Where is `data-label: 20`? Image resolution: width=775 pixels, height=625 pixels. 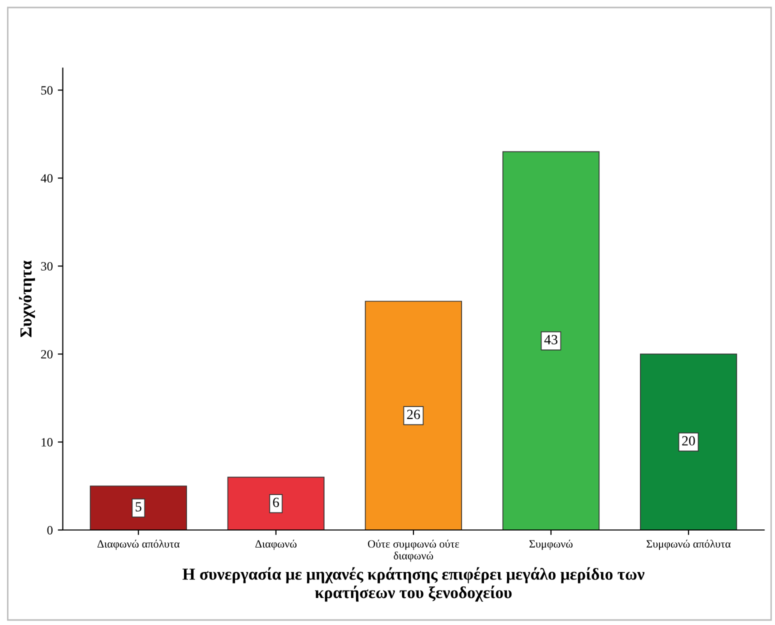
data-label: 20 is located at coordinates (688, 441).